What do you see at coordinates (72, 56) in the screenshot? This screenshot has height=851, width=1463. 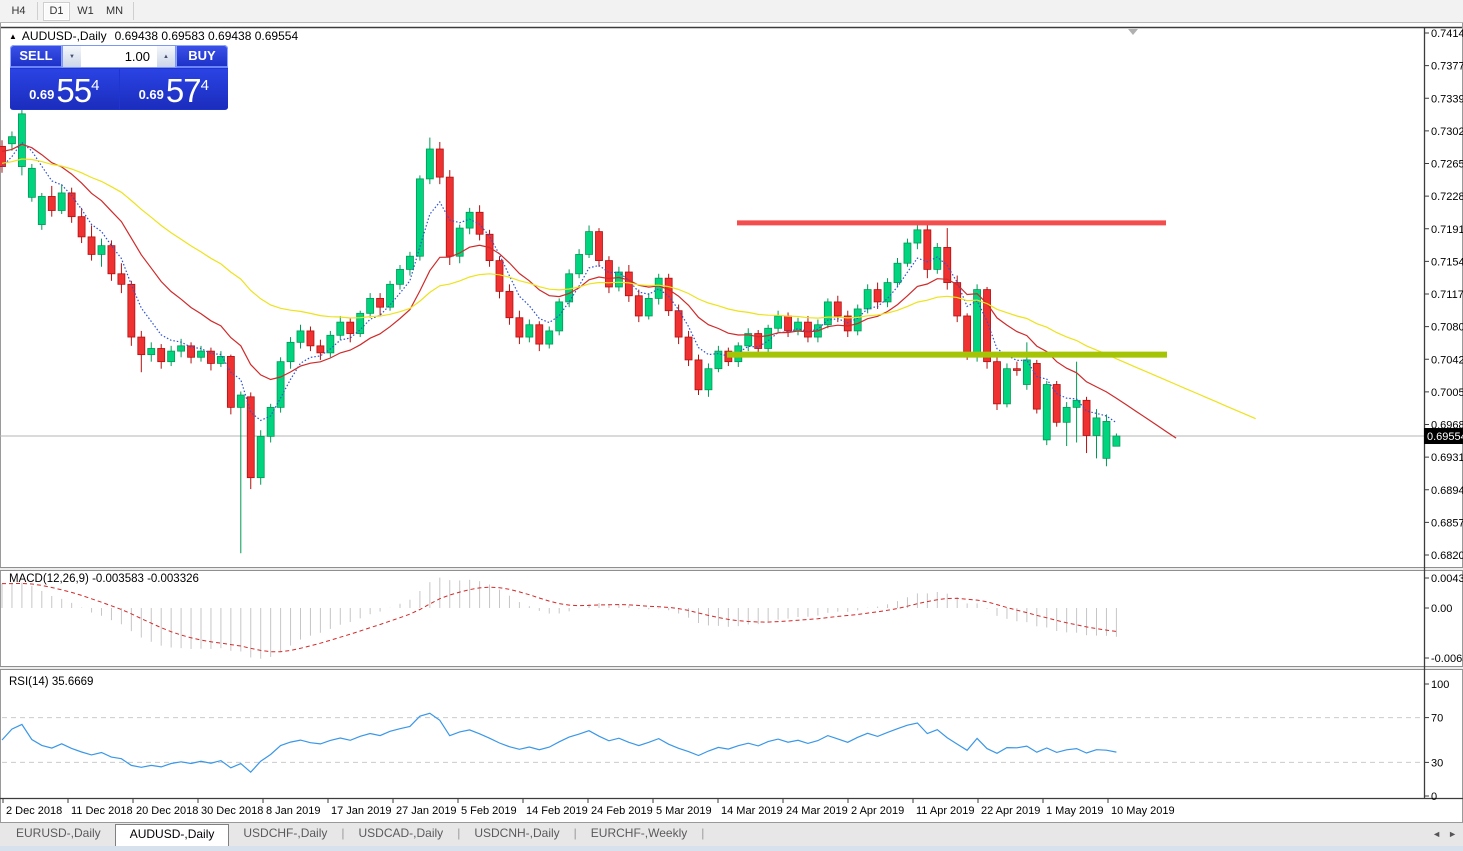 I see `volume-decrease-button: ▼` at bounding box center [72, 56].